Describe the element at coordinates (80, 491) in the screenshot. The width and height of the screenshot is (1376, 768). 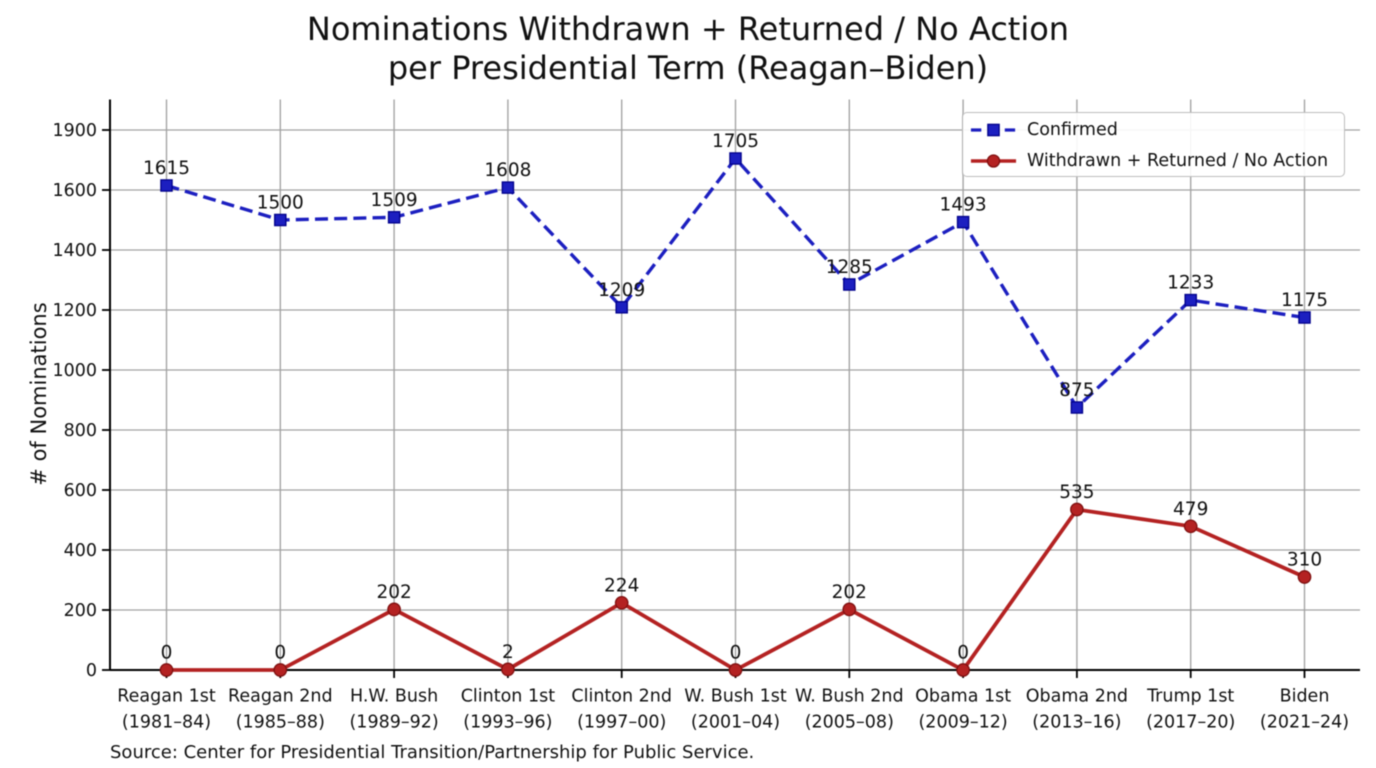
I see `y-tick-label: 600` at that location.